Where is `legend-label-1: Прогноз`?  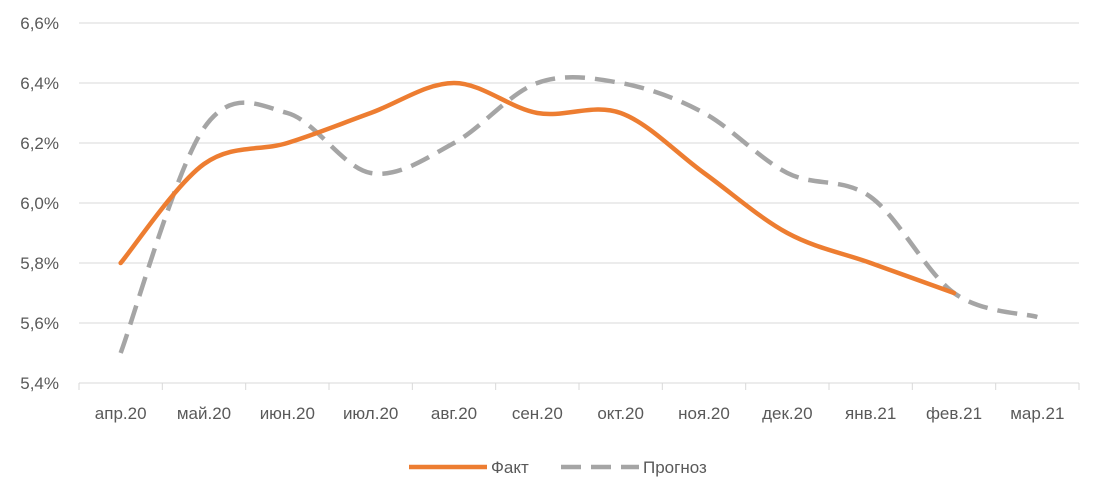
legend-label-1: Прогноз is located at coordinates (675, 467).